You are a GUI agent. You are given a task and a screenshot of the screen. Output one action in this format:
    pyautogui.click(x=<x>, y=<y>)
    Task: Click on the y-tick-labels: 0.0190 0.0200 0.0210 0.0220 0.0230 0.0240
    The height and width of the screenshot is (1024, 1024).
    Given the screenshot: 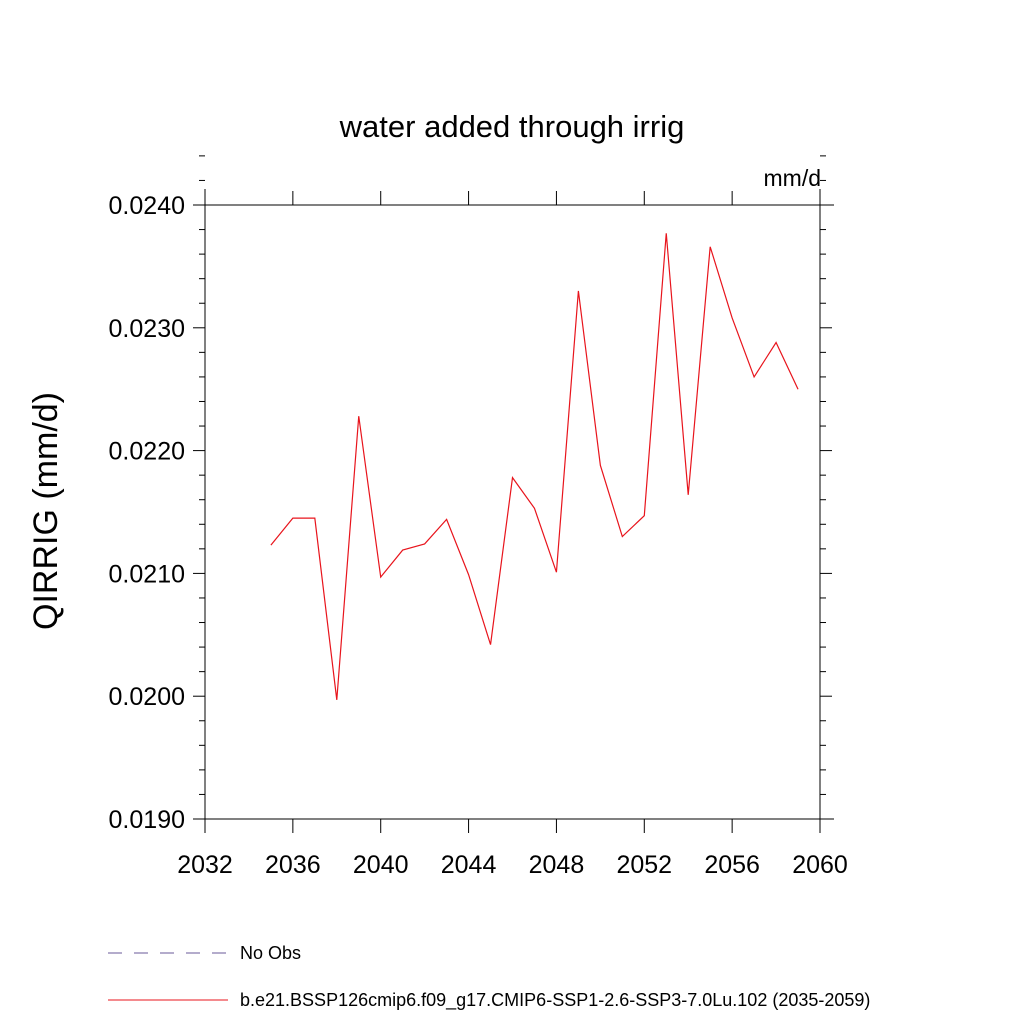 What is the action you would take?
    pyautogui.click(x=147, y=513)
    